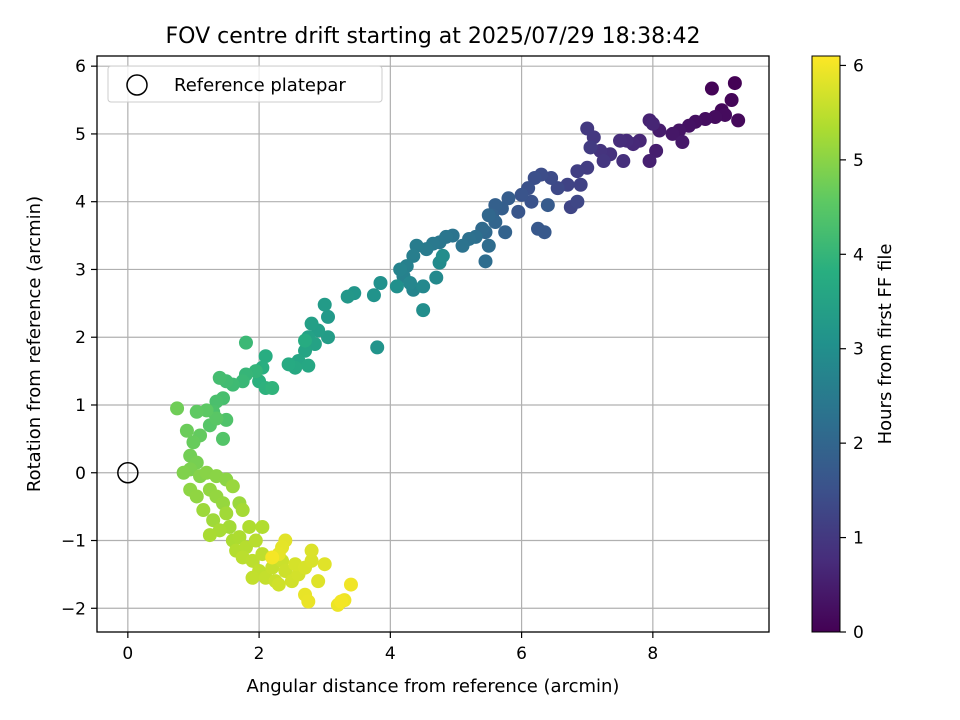 Image resolution: width=960 pixels, height=720 pixels. What do you see at coordinates (826, 344) in the screenshot?
I see `colorbar-gradient` at bounding box center [826, 344].